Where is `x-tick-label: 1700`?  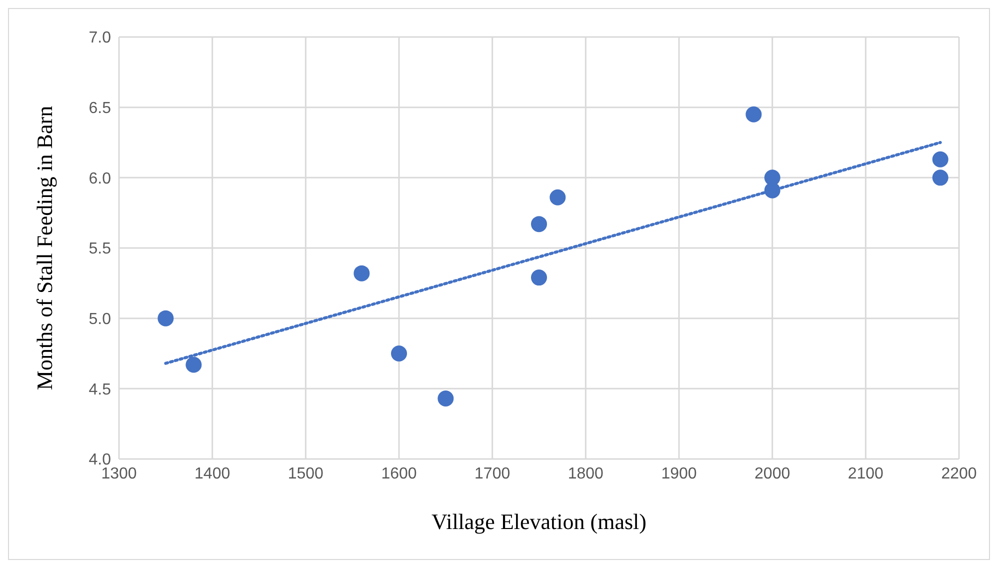
x-tick-label: 1700 is located at coordinates (492, 473).